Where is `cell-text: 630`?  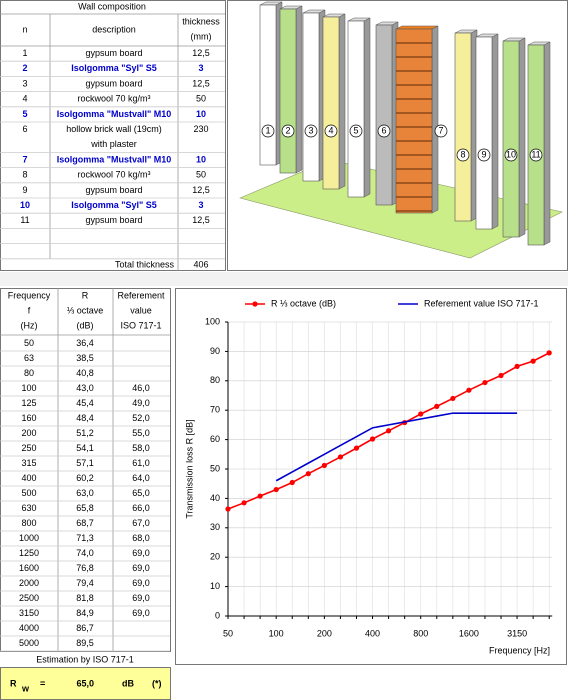
cell-text: 630 is located at coordinates (28, 508).